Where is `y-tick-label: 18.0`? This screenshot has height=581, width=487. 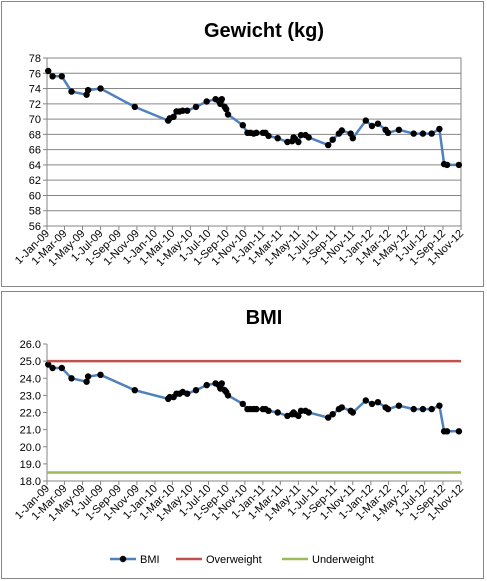 y-tick-label: 18.0 is located at coordinates (30, 482).